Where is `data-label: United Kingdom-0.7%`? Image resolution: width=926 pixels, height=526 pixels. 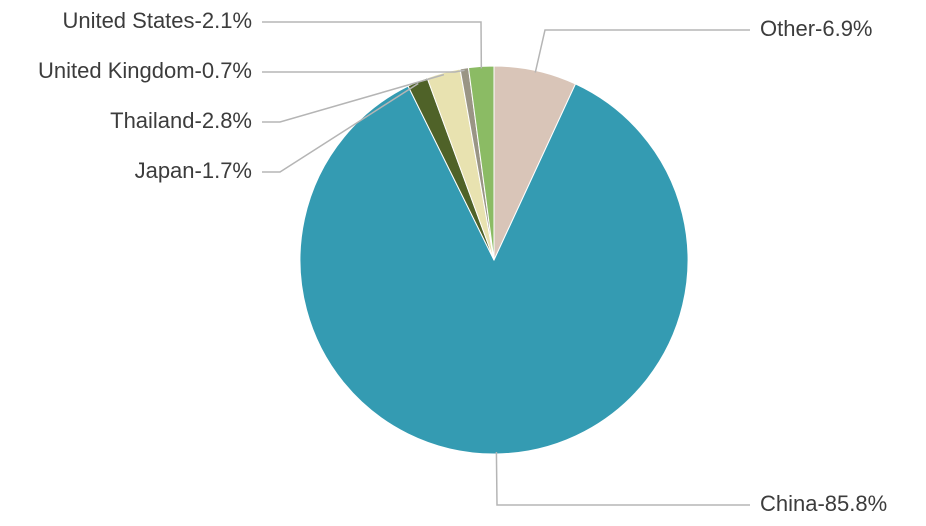 data-label: United Kingdom-0.7% is located at coordinates (145, 70).